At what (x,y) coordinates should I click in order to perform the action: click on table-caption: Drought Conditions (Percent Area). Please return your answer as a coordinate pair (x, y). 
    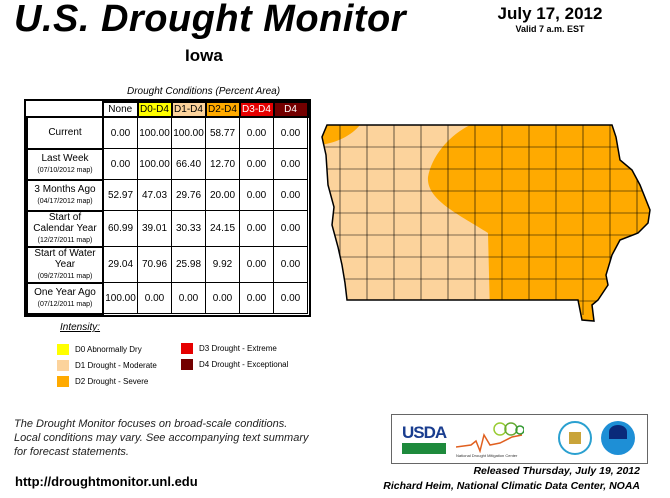
    Looking at the image, I should click on (204, 91).